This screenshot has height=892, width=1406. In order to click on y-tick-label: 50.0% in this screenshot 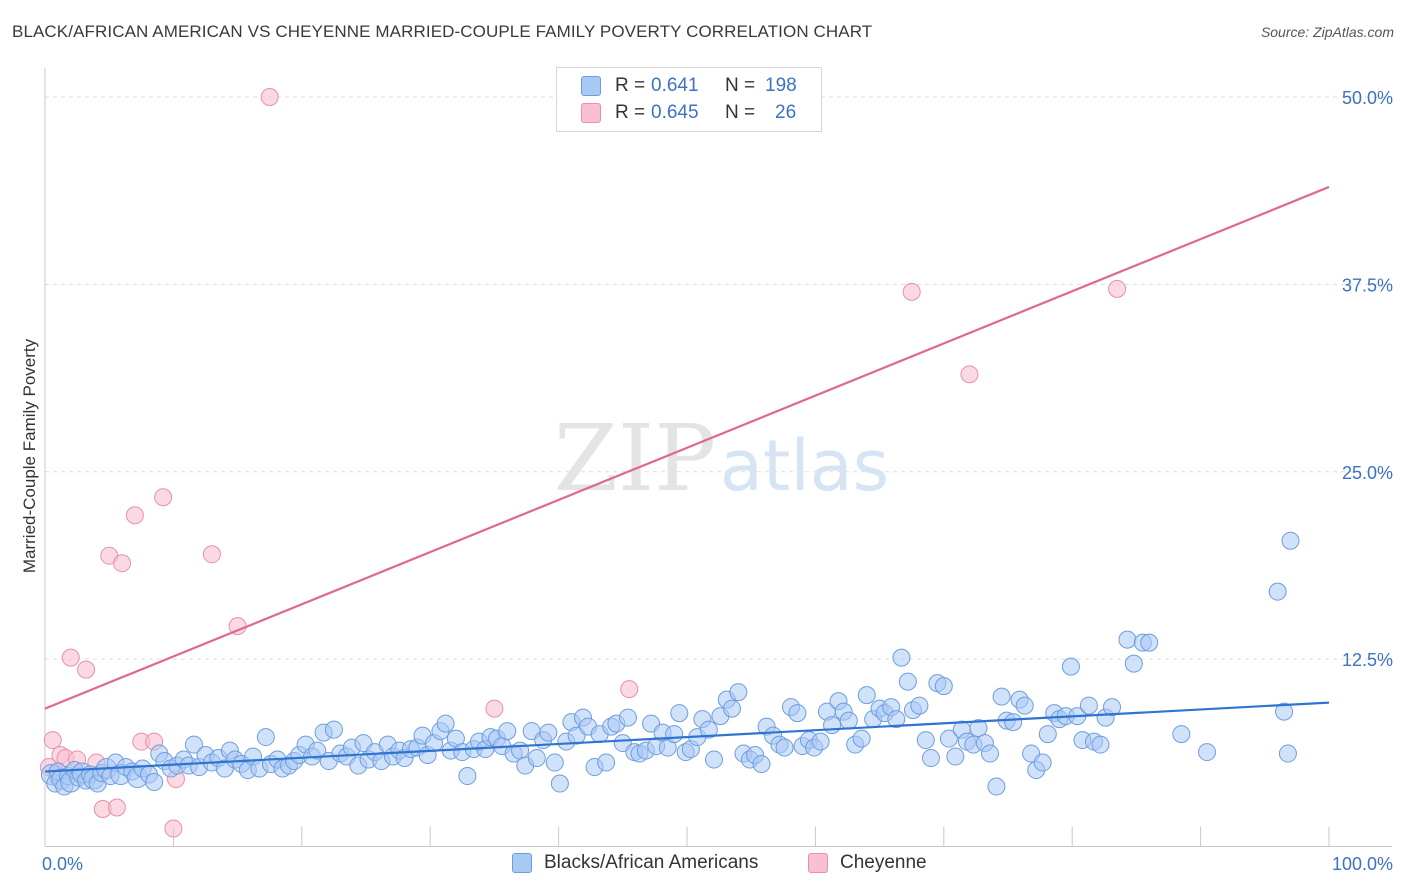, I will do `click(1367, 98)`.